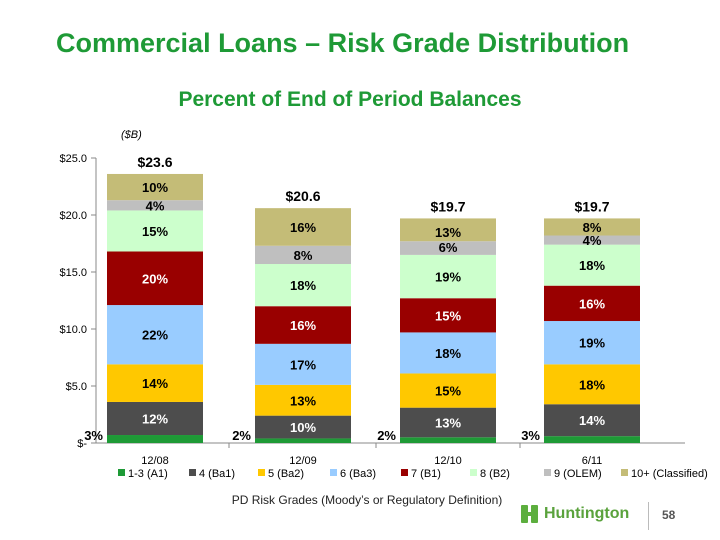  Describe the element at coordinates (495, 474) in the screenshot. I see `legend-label: 8 (B2)` at that location.